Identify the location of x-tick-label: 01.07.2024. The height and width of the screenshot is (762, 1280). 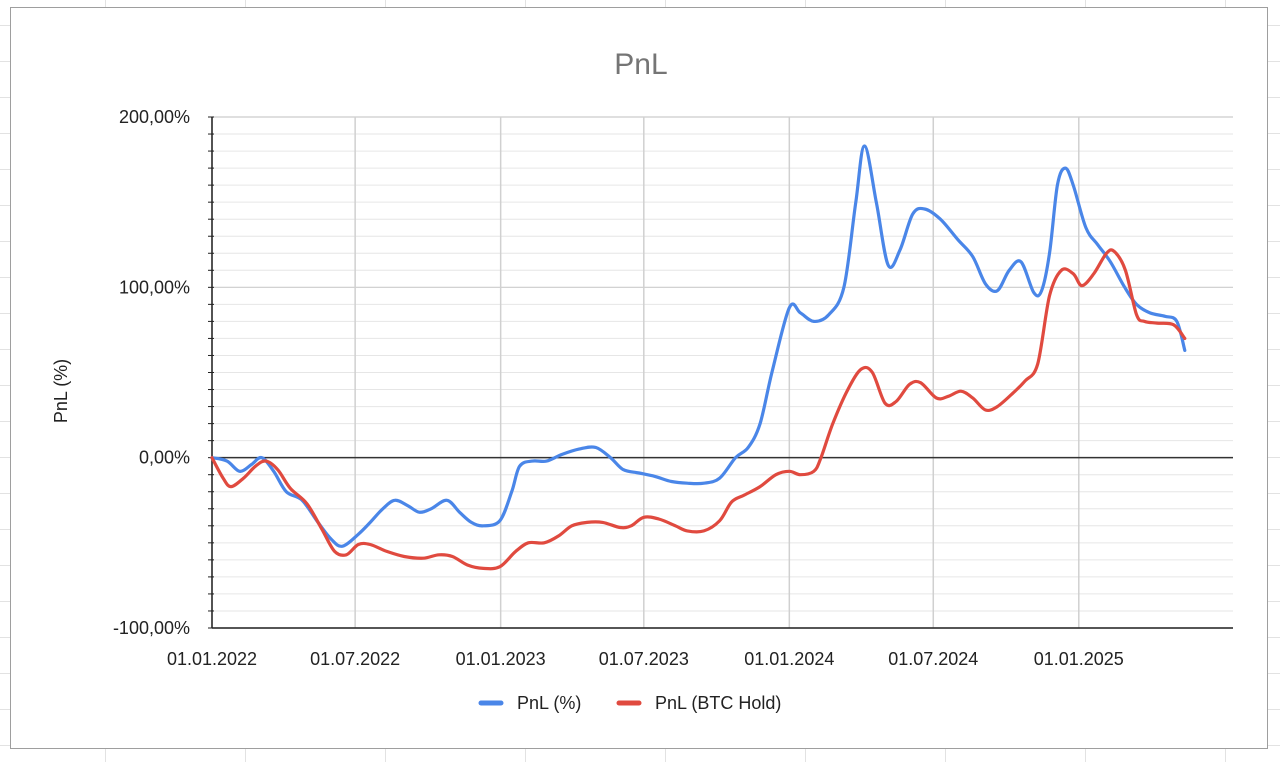
(933, 659).